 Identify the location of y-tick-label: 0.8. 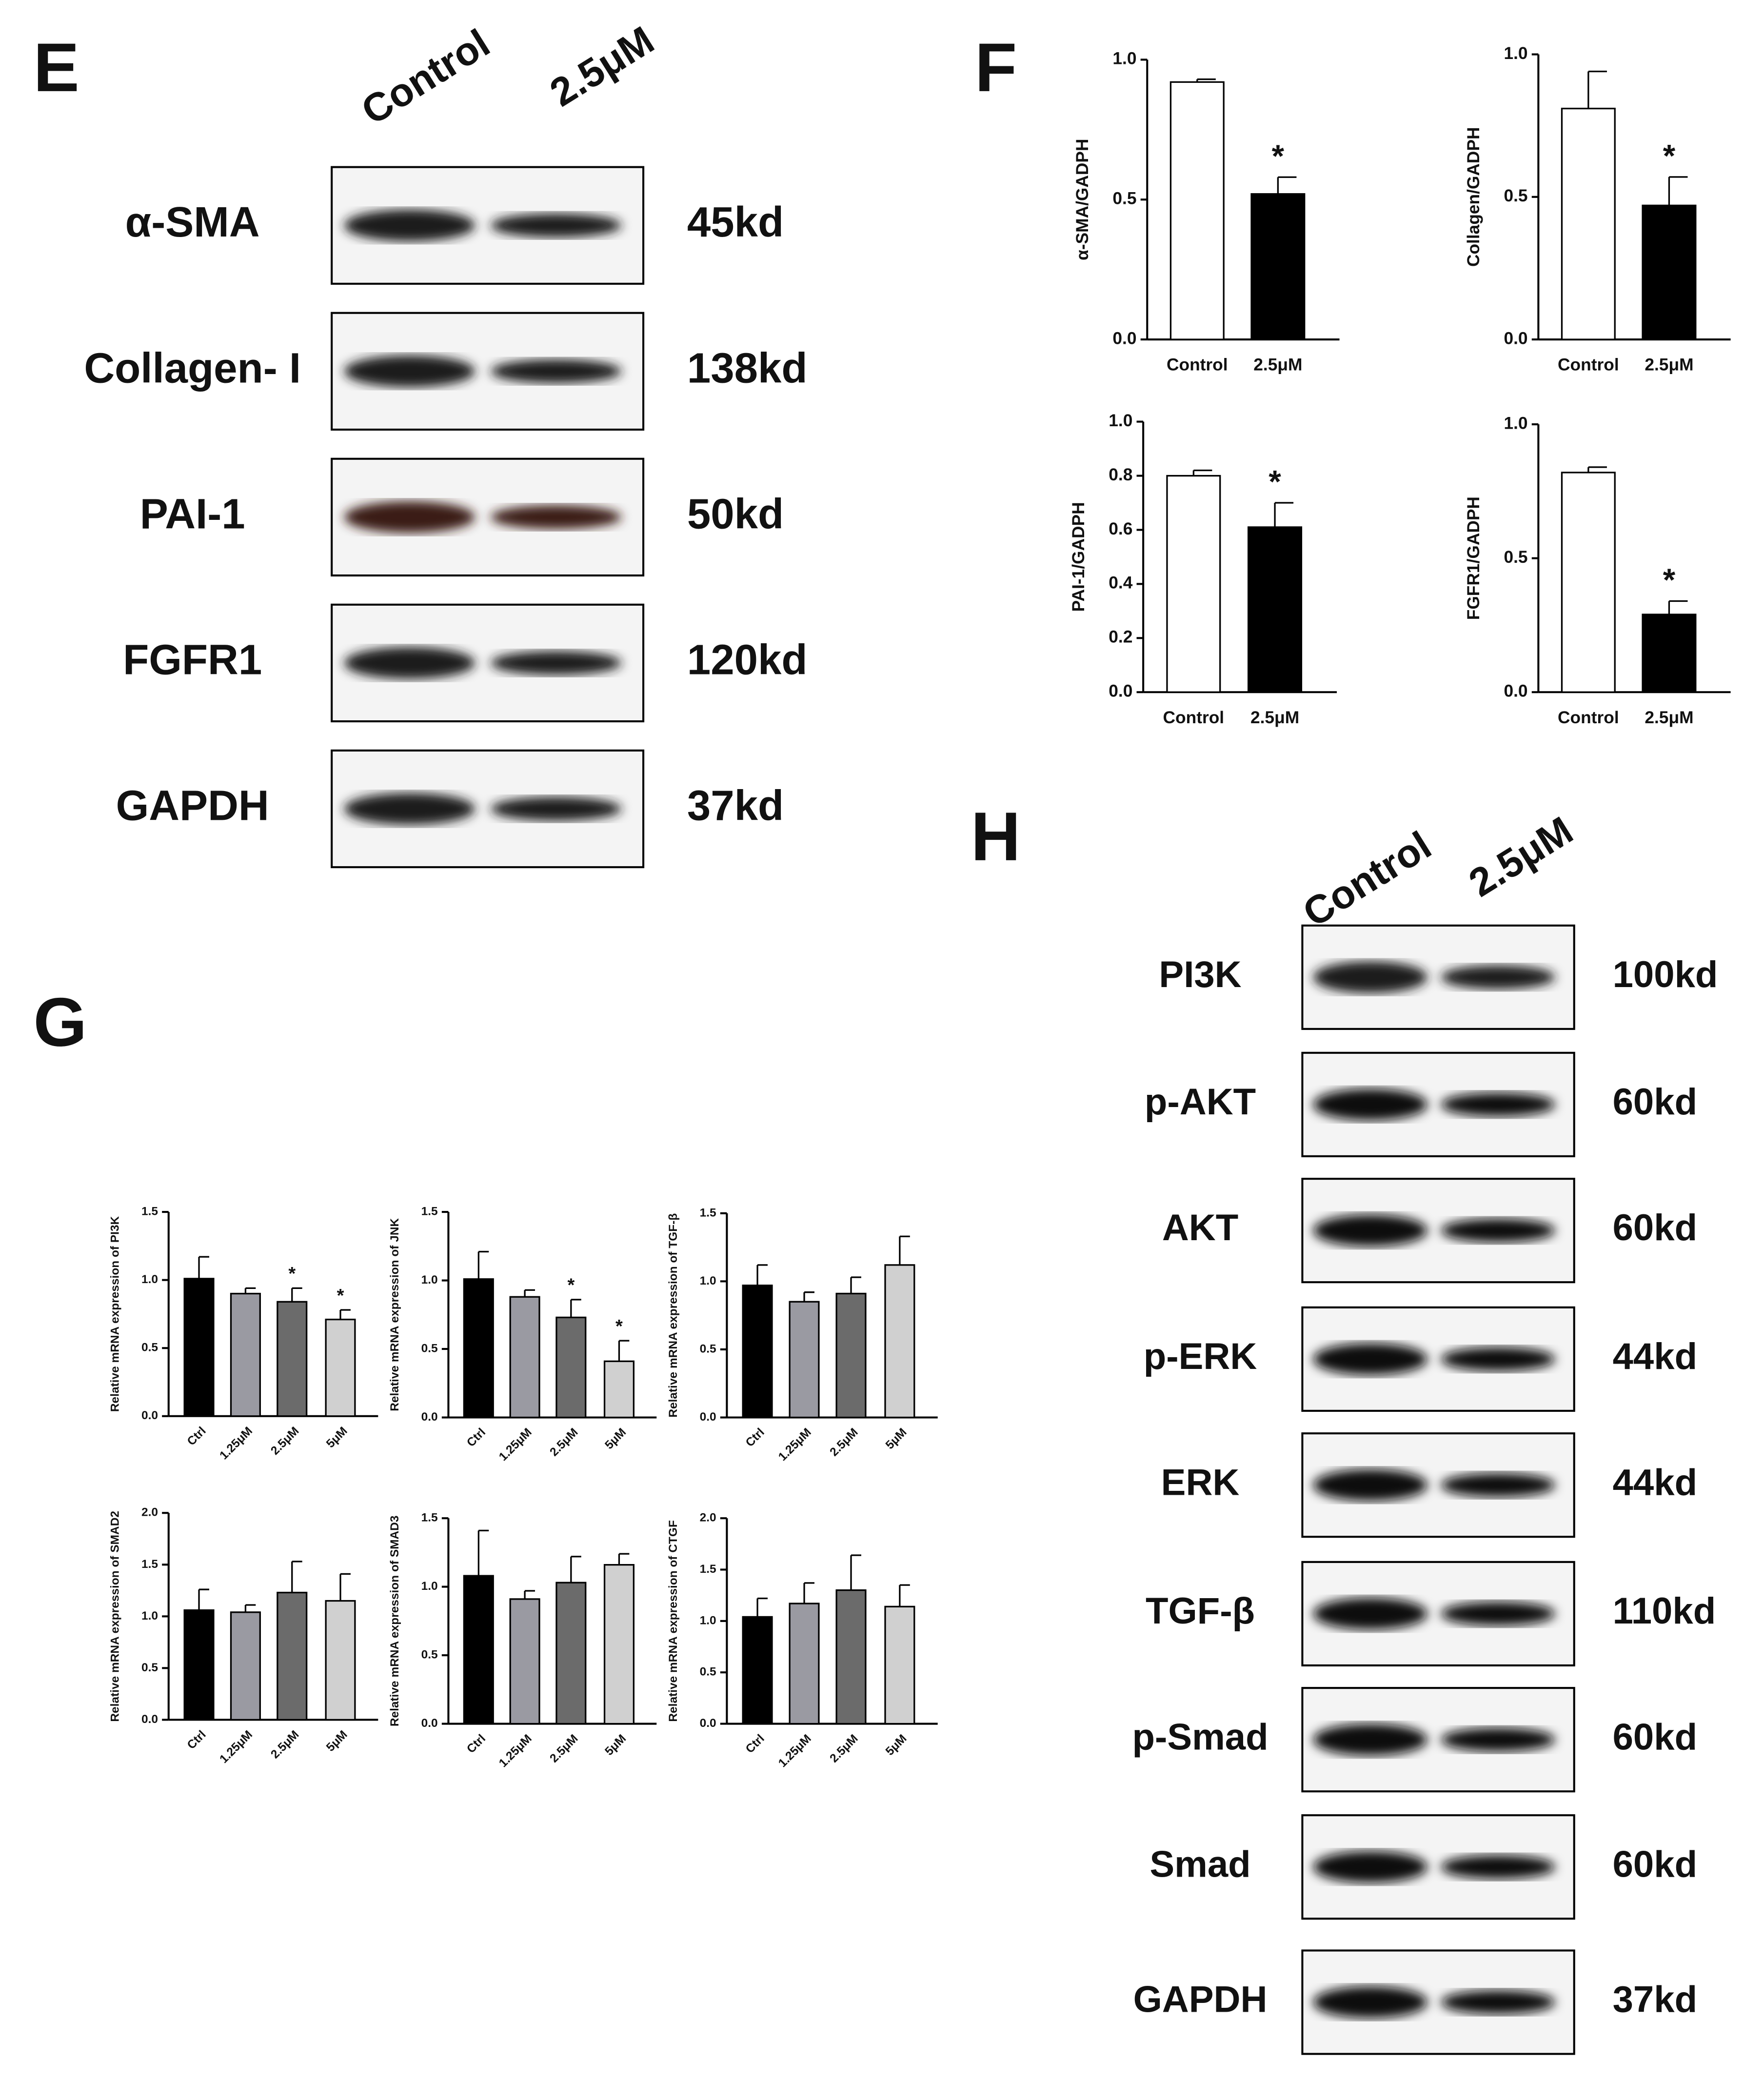
(1120, 475).